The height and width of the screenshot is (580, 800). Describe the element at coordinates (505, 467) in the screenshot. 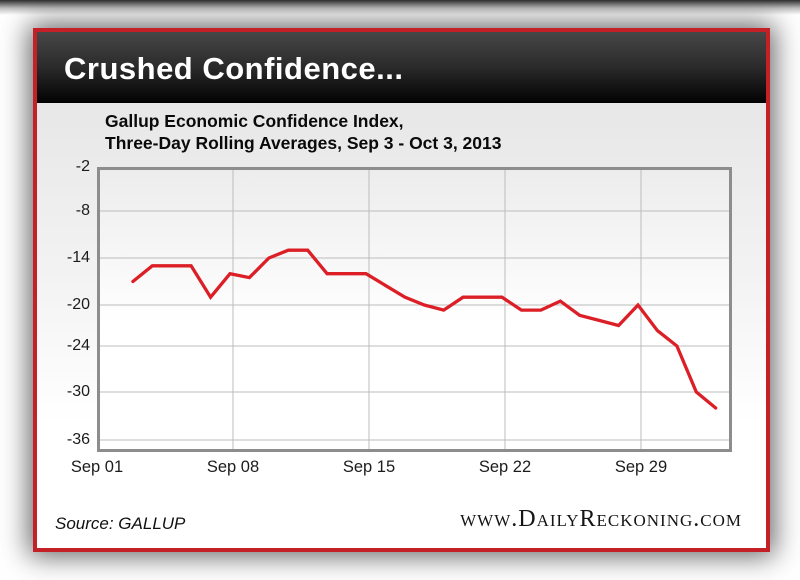

I see `x-tick-label: Sep 22` at that location.